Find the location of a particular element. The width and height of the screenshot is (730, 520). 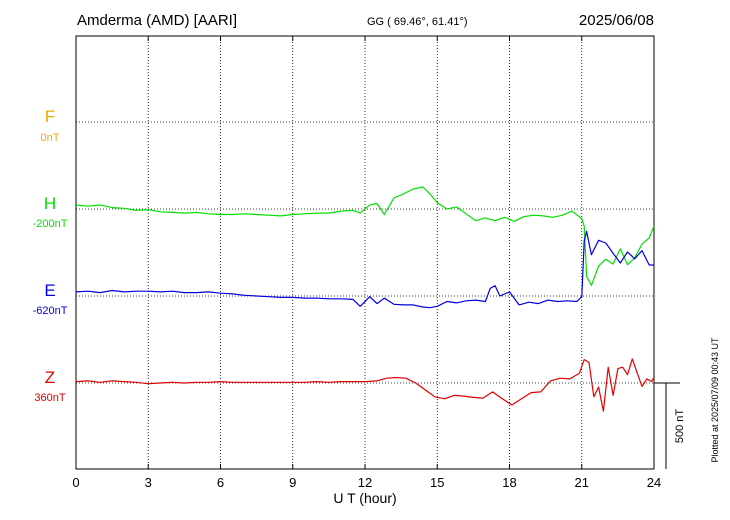

x-tick-label: 18 is located at coordinates (509, 482).